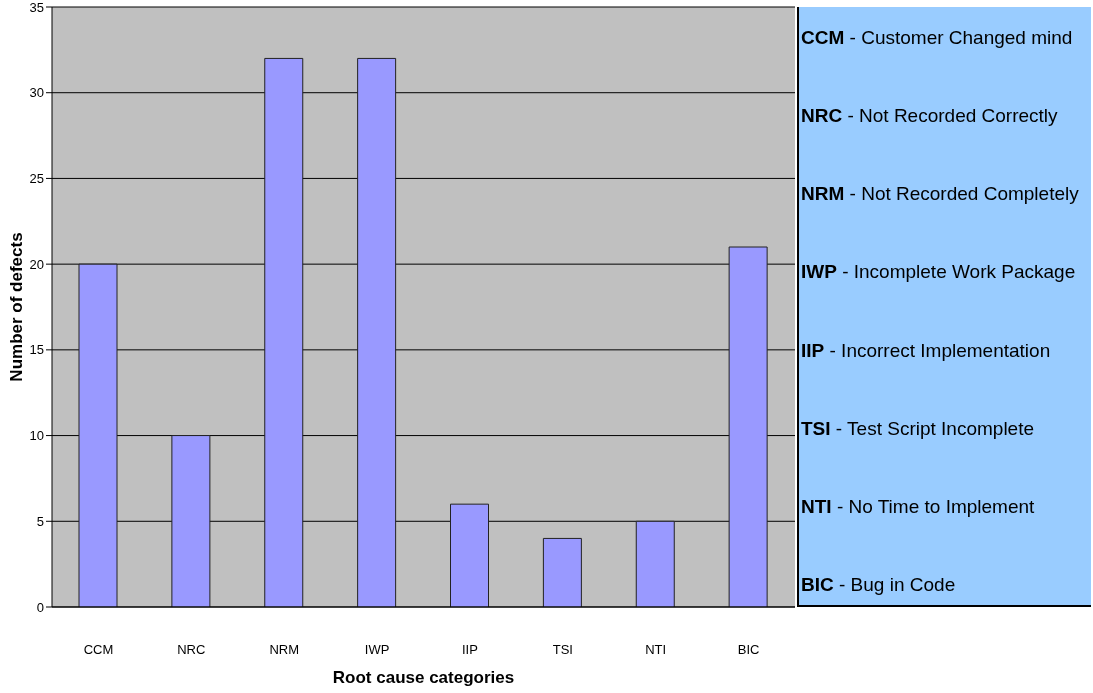  I want to click on text: IIP - Incorrect Implementation, so click(926, 350).